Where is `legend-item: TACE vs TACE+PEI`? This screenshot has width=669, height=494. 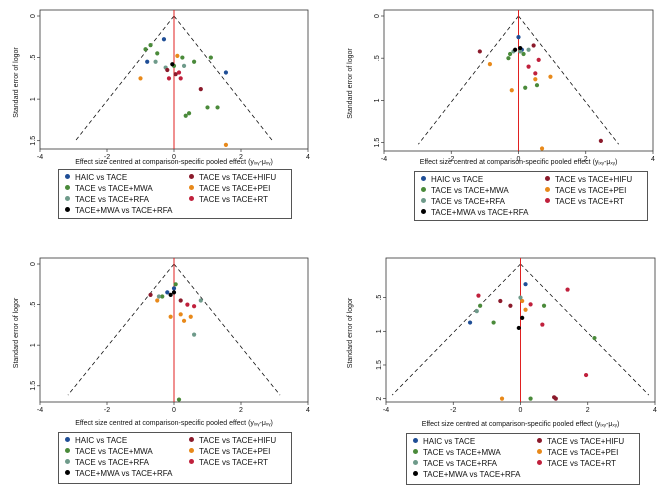 legend-item: TACE vs TACE+PEI is located at coordinates (577, 453).